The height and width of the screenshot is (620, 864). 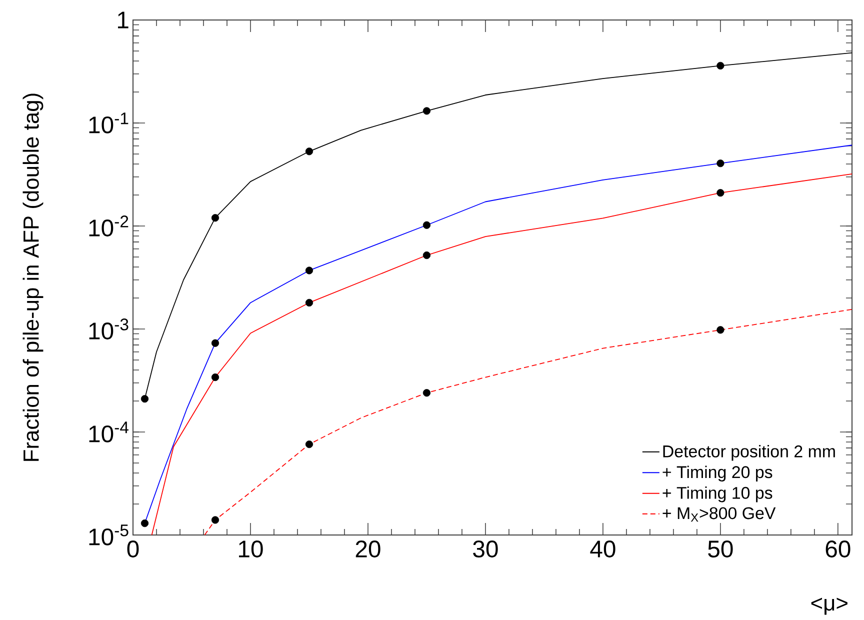 I want to click on y-tick-label: 10$^{-4}$, so click(x=108, y=432).